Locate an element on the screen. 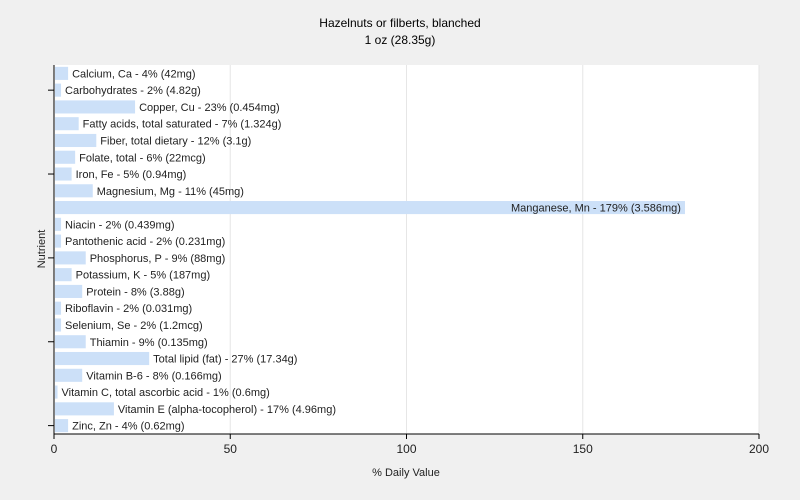 The height and width of the screenshot is (500, 800). bar-label: Copper, Cu - 23% (0.454mg) is located at coordinates (209, 108).